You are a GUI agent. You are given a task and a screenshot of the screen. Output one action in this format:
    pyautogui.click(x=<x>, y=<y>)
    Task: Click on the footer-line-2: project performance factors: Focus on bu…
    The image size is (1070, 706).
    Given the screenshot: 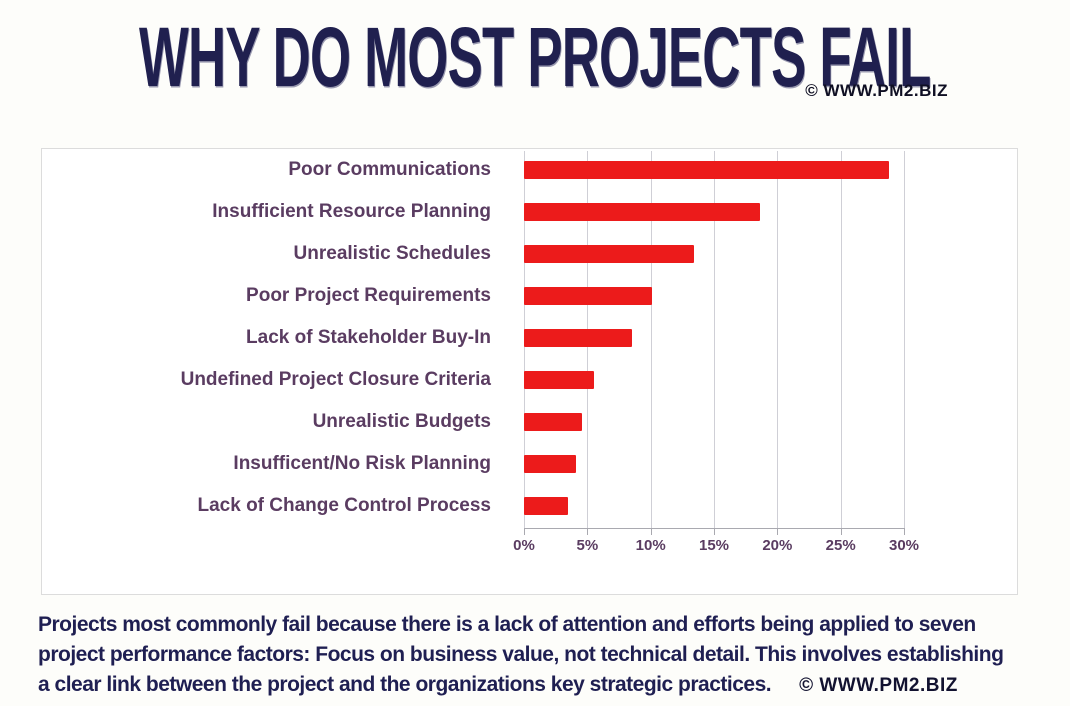 What is the action you would take?
    pyautogui.click(x=521, y=654)
    